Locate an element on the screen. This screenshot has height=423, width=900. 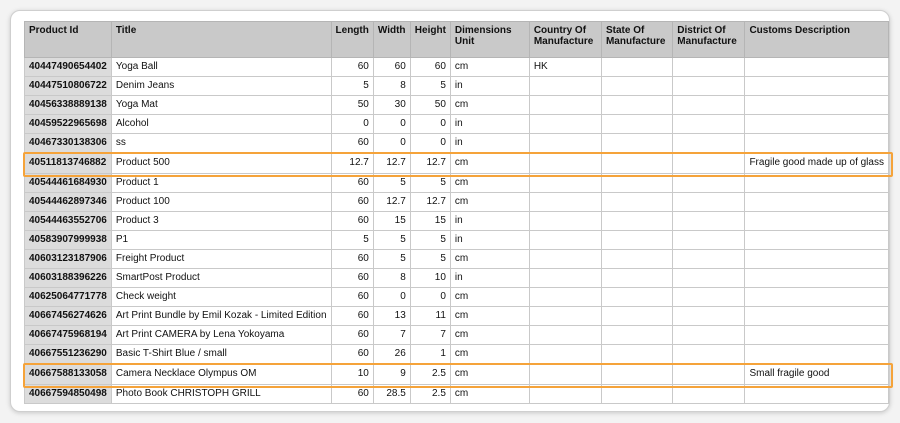
table-row: 40544463552706 Product 3 60 15 15 in is located at coordinates (456, 221).